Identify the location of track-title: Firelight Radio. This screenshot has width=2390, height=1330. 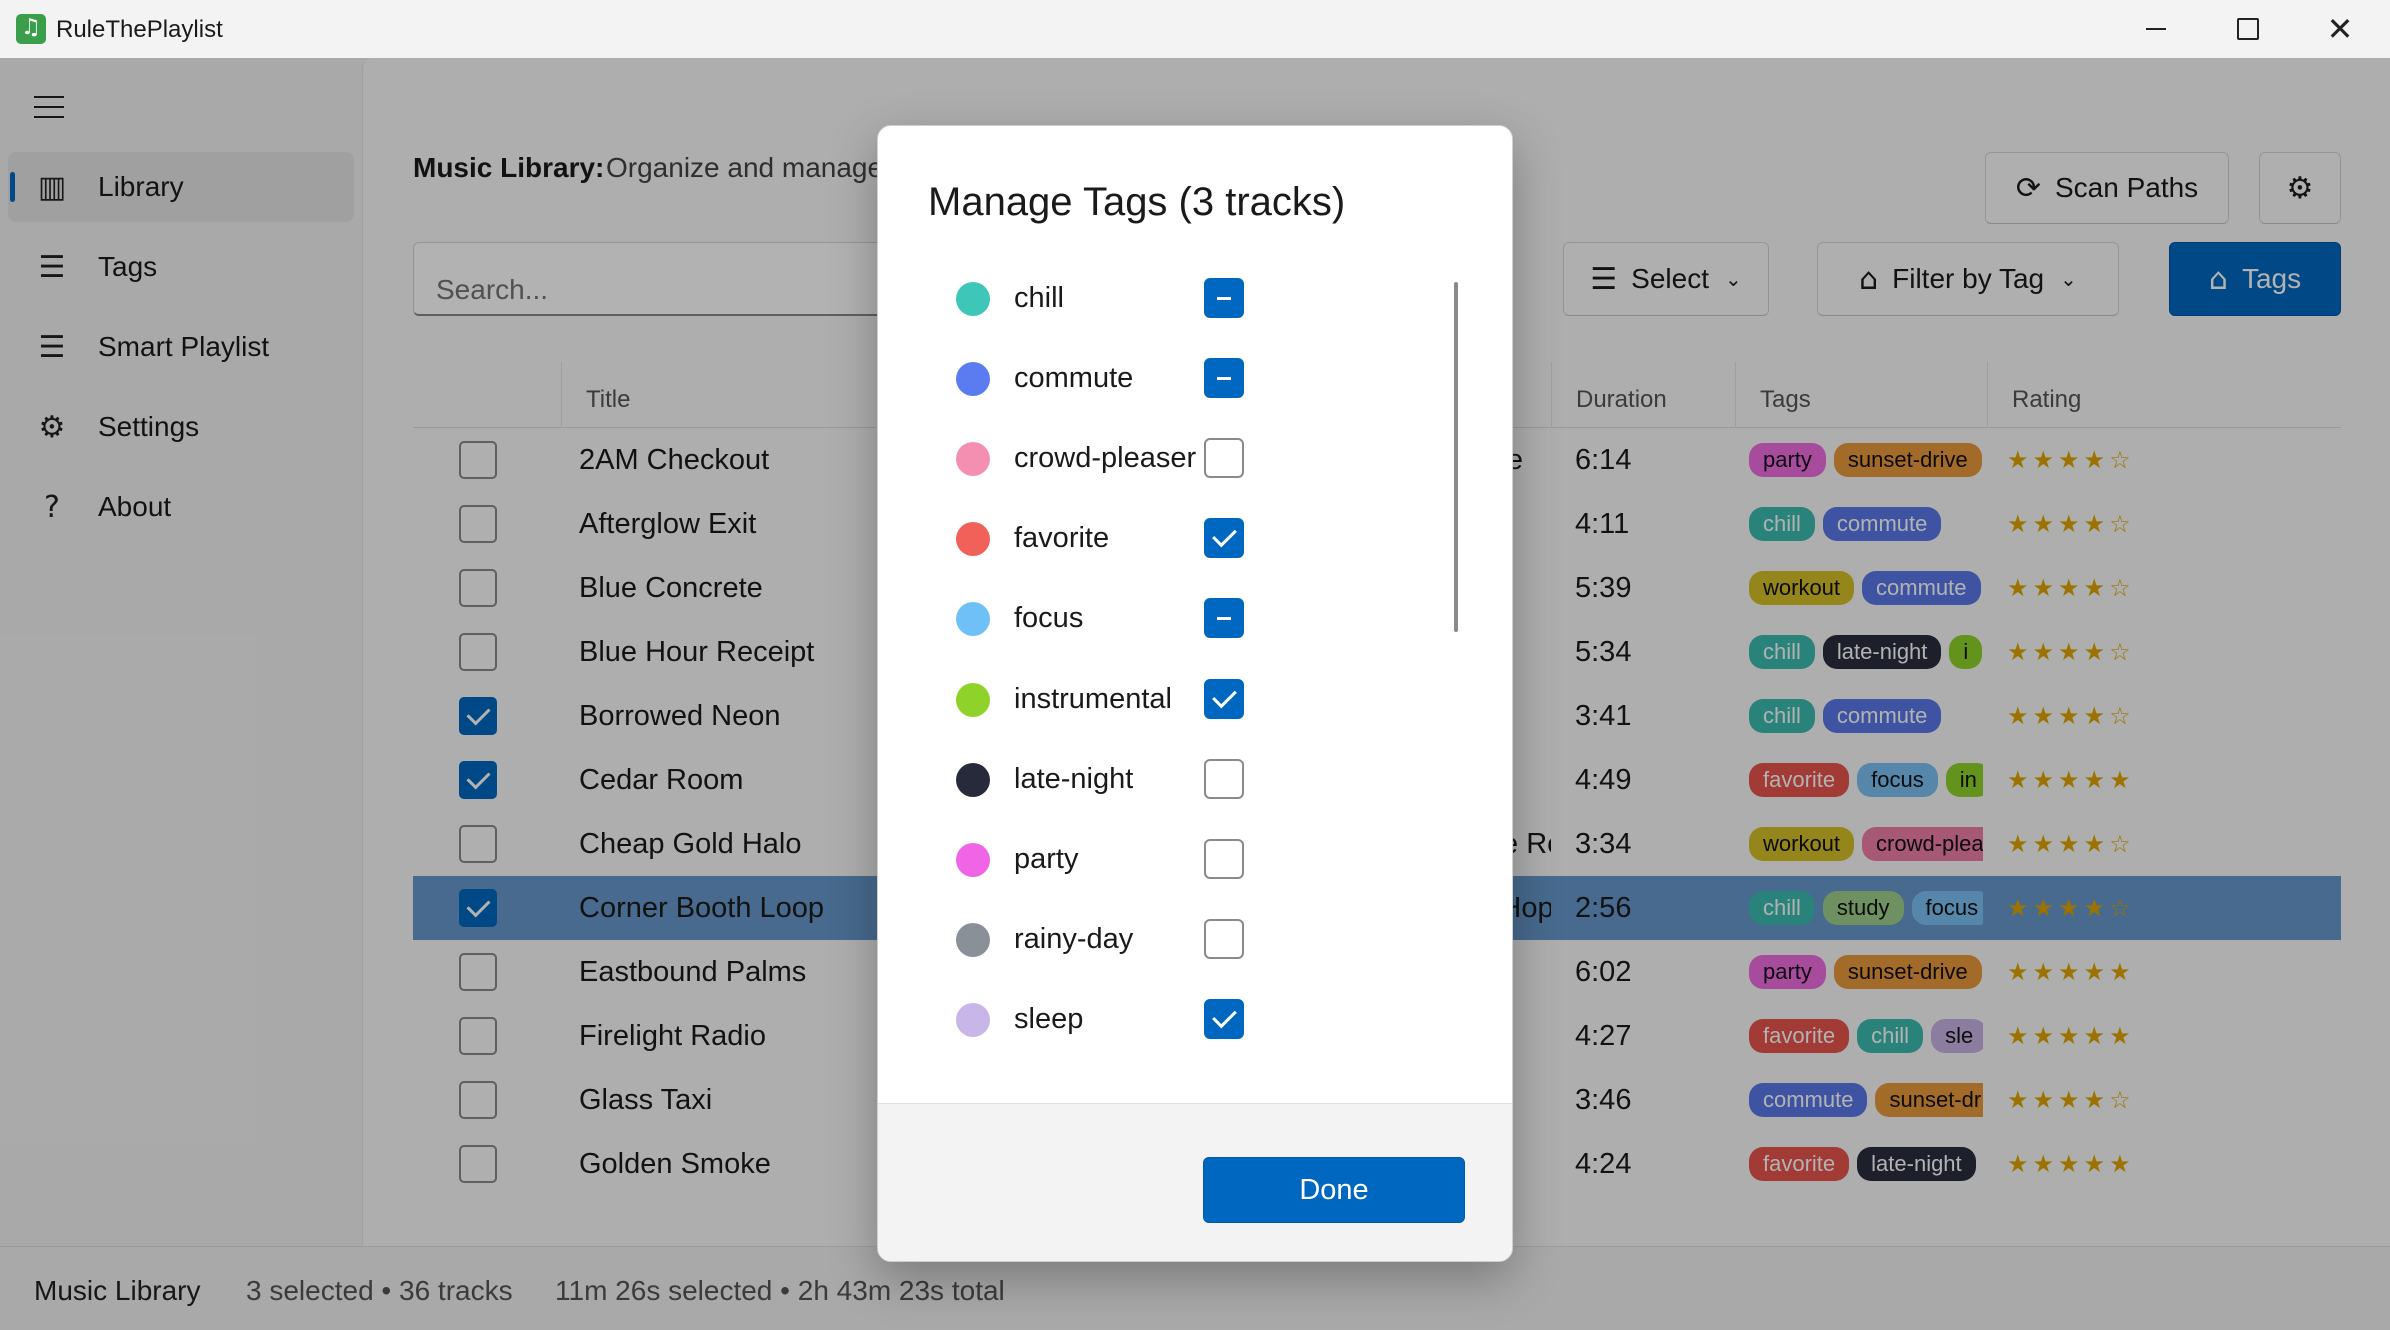
(672, 1035).